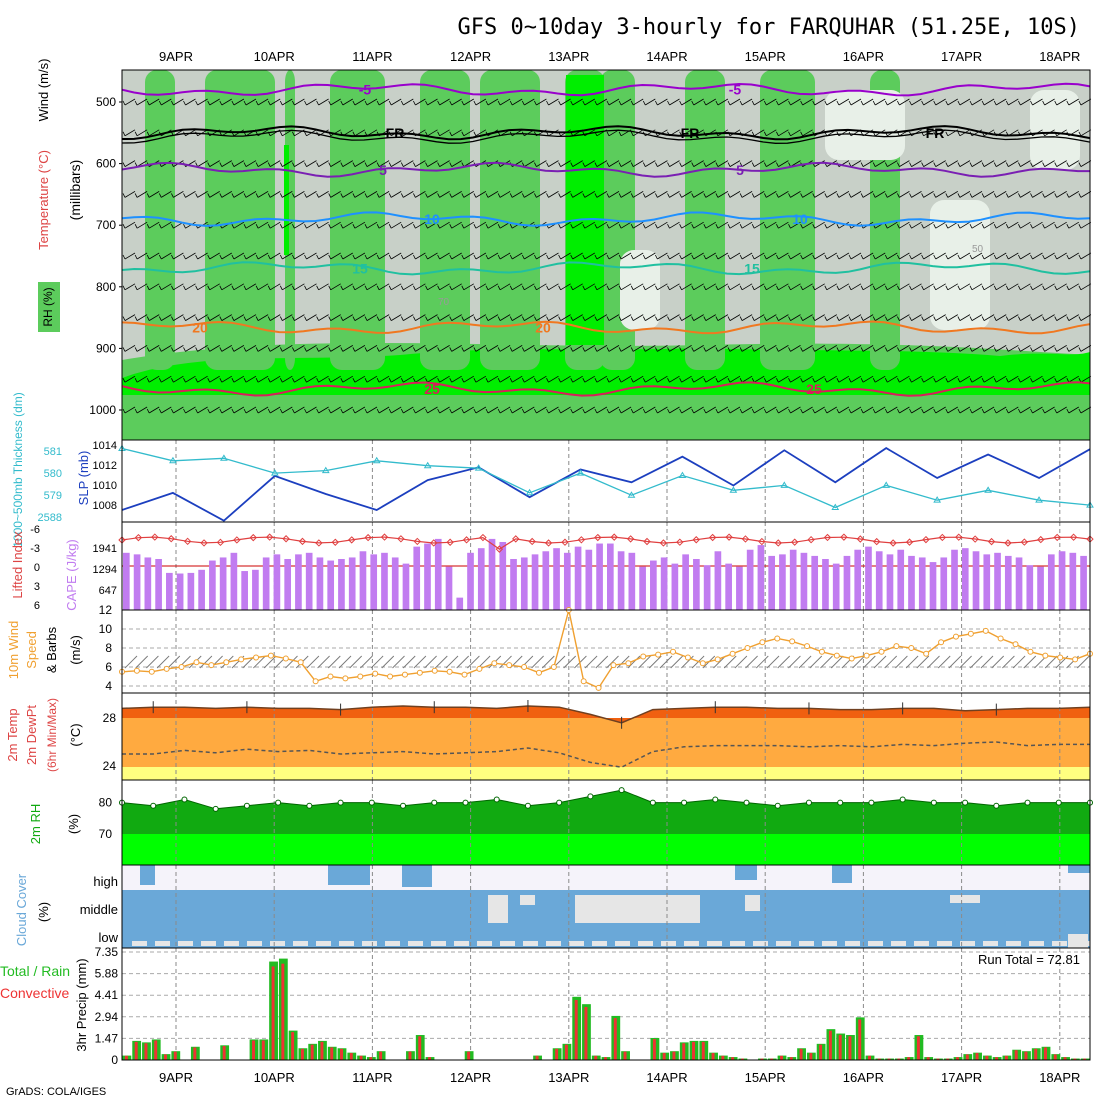 The height and width of the screenshot is (1100, 1100). What do you see at coordinates (606, 481) in the screenshot?
I see `panel-bg` at bounding box center [606, 481].